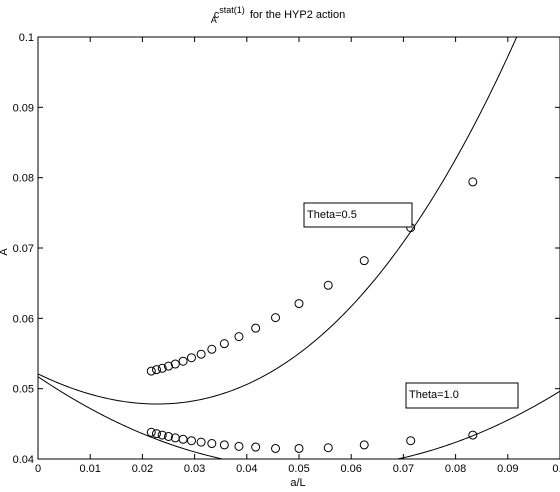 The width and height of the screenshot is (560, 492). What do you see at coordinates (403, 469) in the screenshot?
I see `x-tick-label: 0.07` at bounding box center [403, 469].